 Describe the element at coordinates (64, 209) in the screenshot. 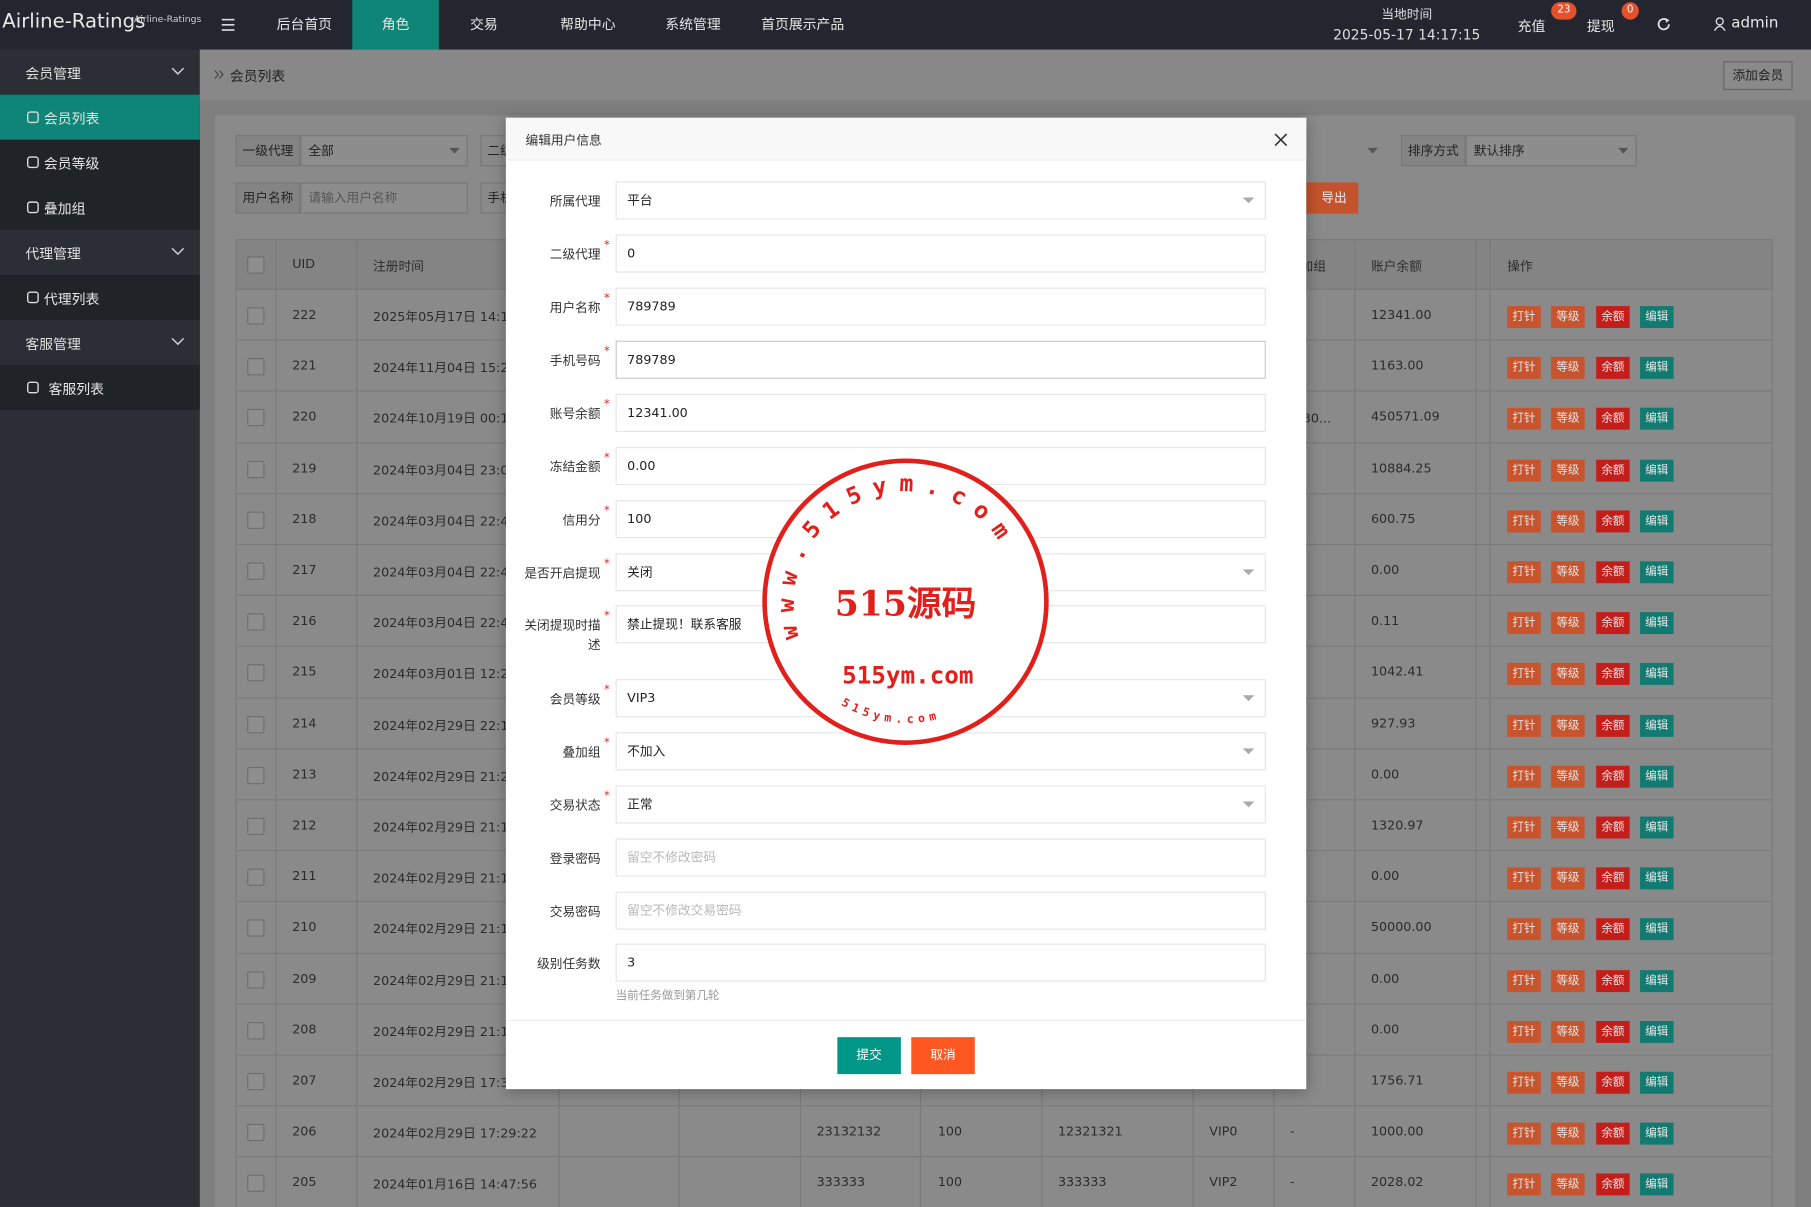

I see `sidebar-item-label: 叠加组` at that location.